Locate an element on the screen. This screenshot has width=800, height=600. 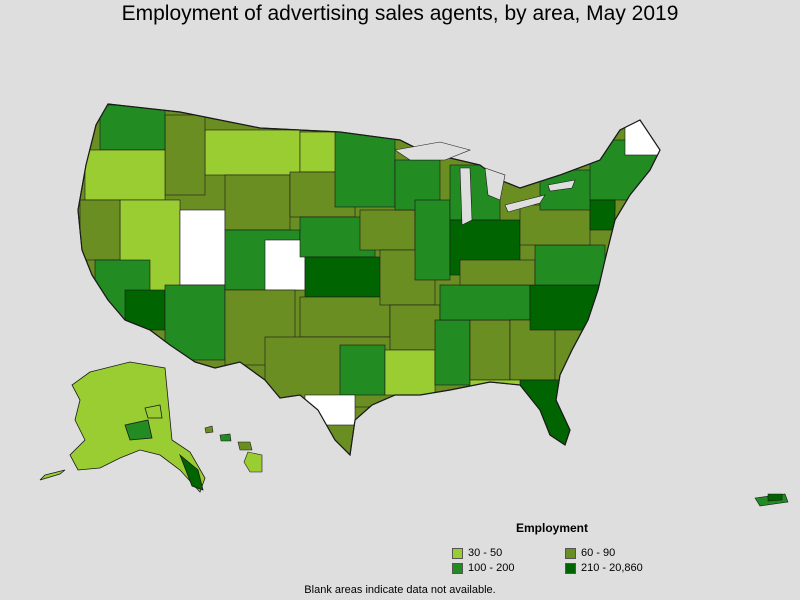
hawaii-big-island is located at coordinates (253, 462).